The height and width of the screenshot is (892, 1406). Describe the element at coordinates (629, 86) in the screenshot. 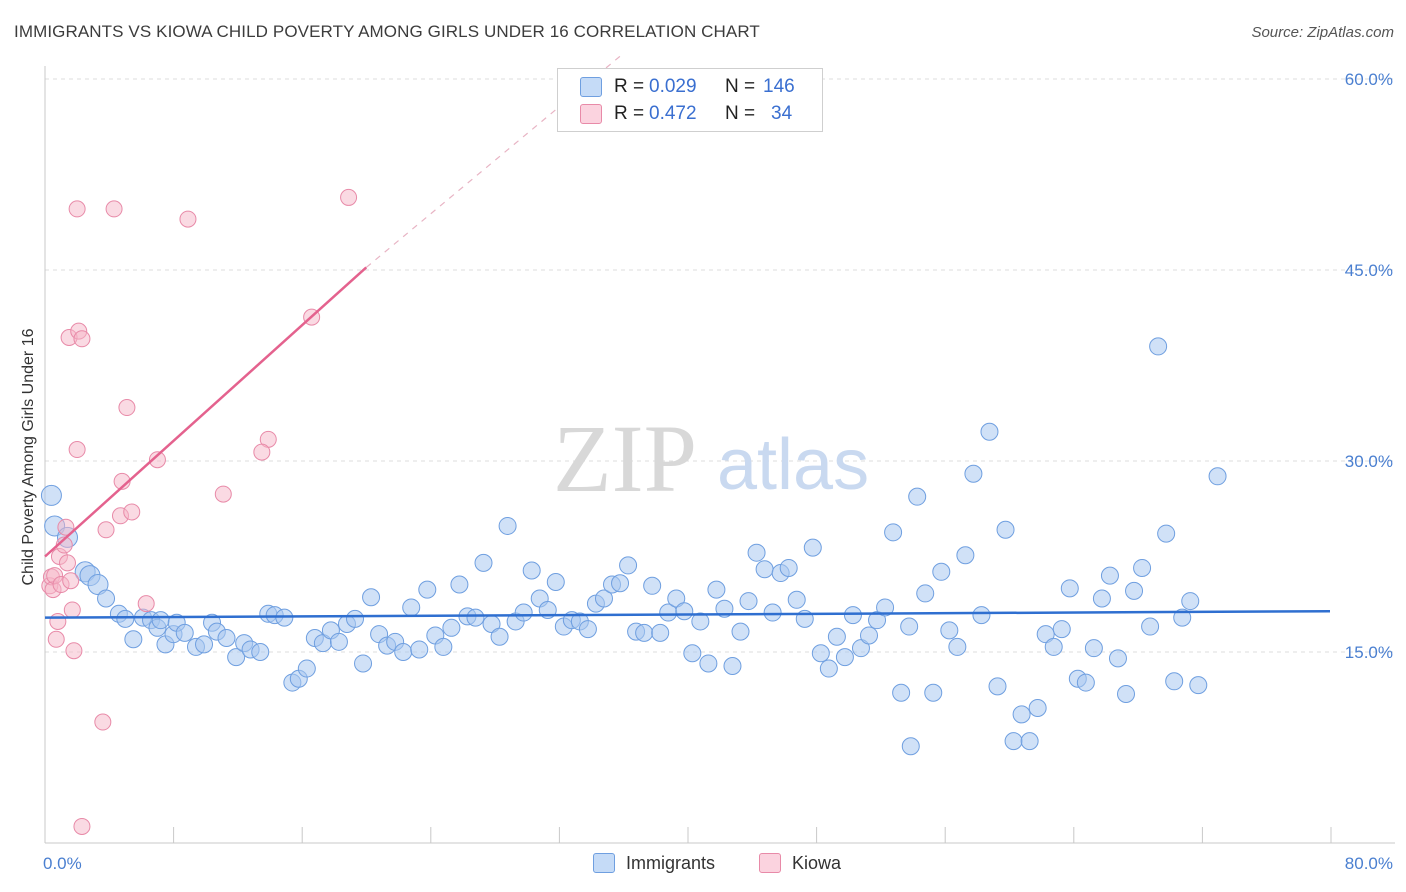

I see `r-label: R =` at that location.